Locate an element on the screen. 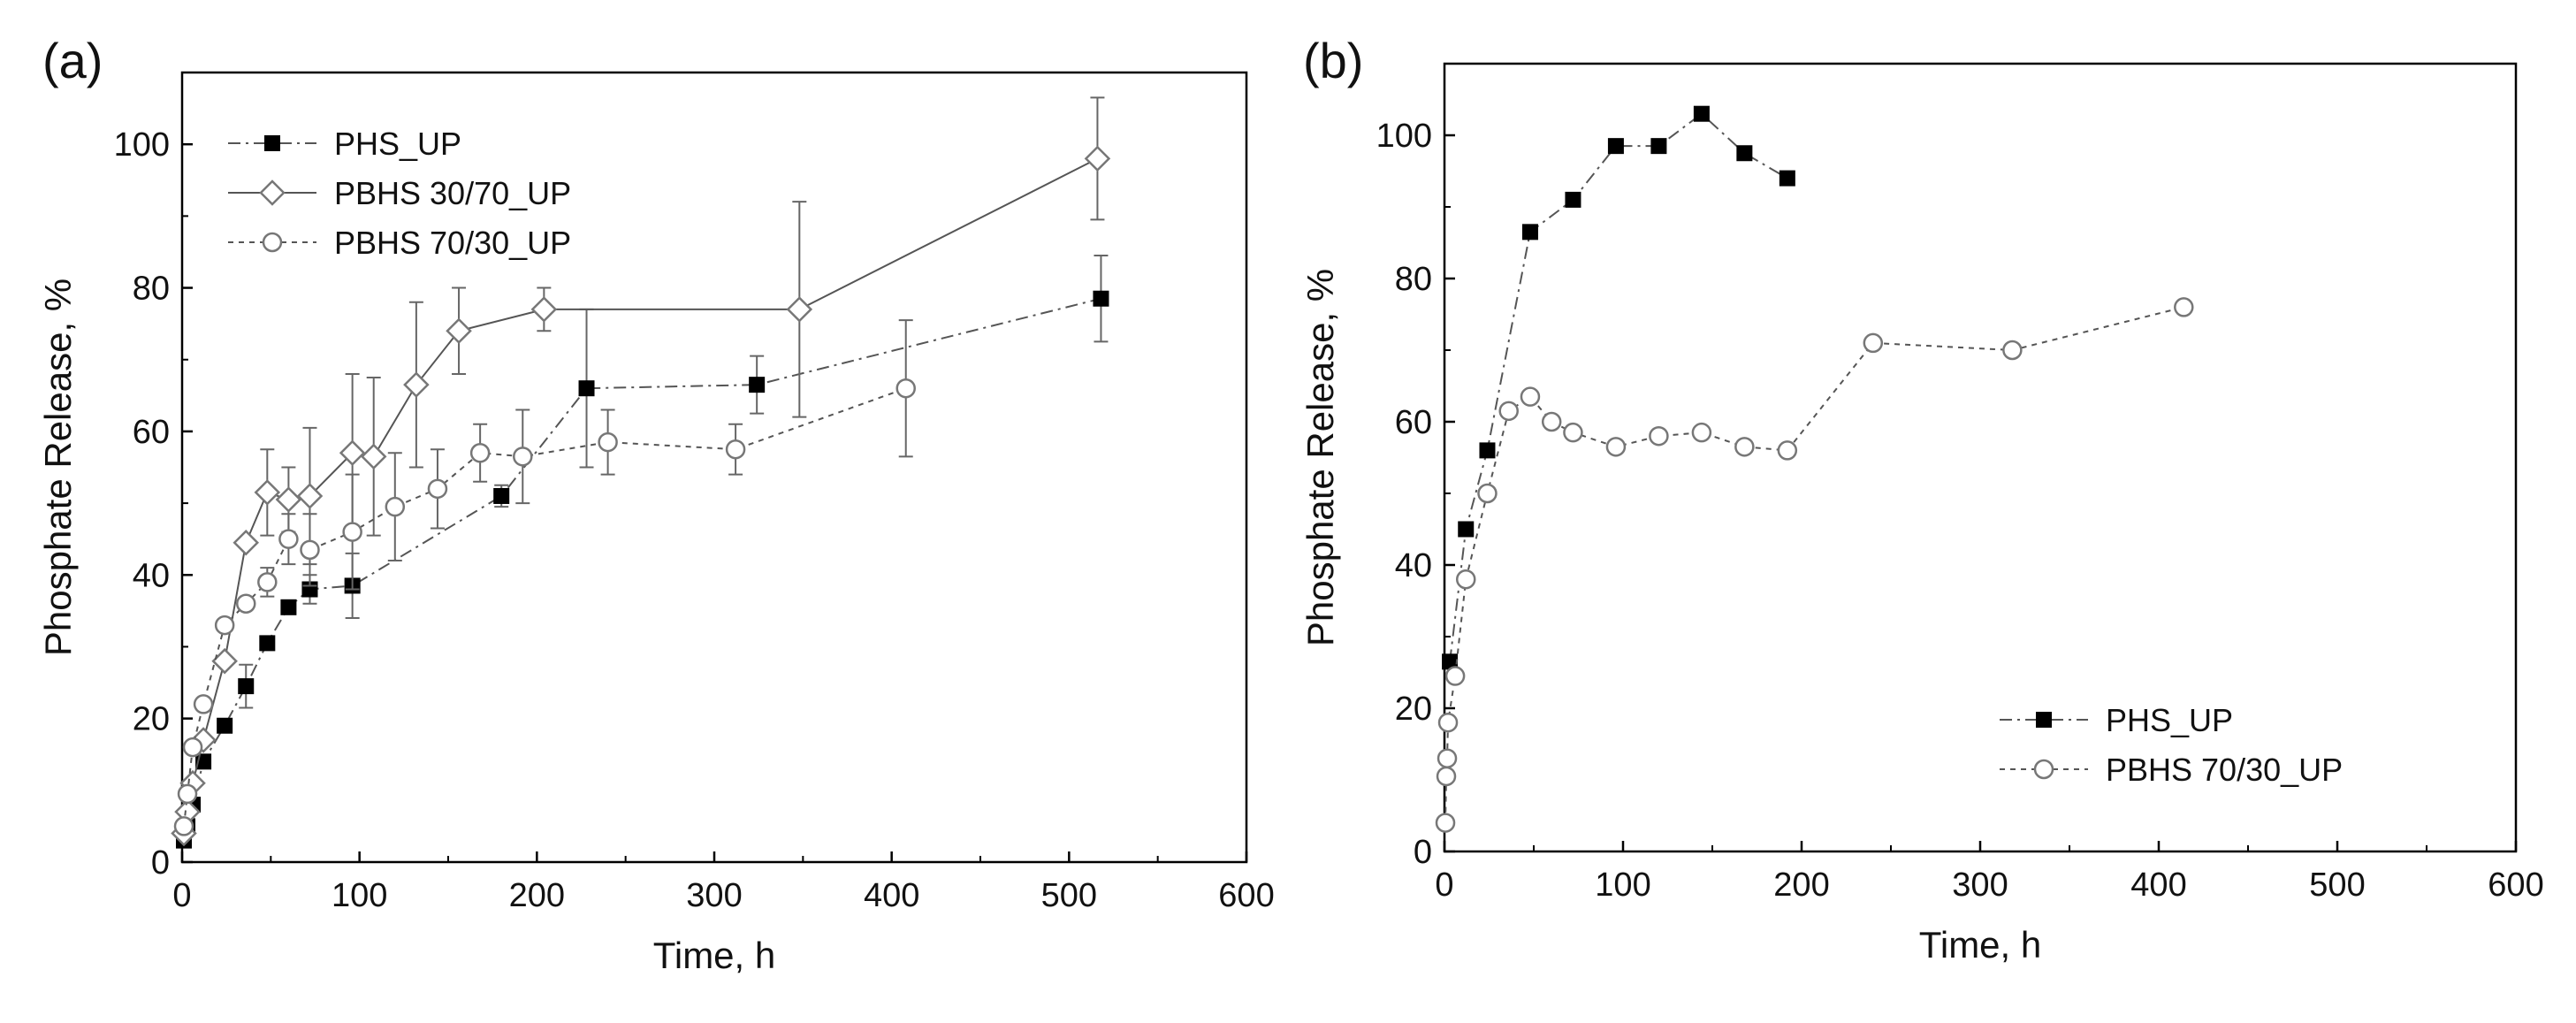  panel-a-series-line is located at coordinates (545, 607).